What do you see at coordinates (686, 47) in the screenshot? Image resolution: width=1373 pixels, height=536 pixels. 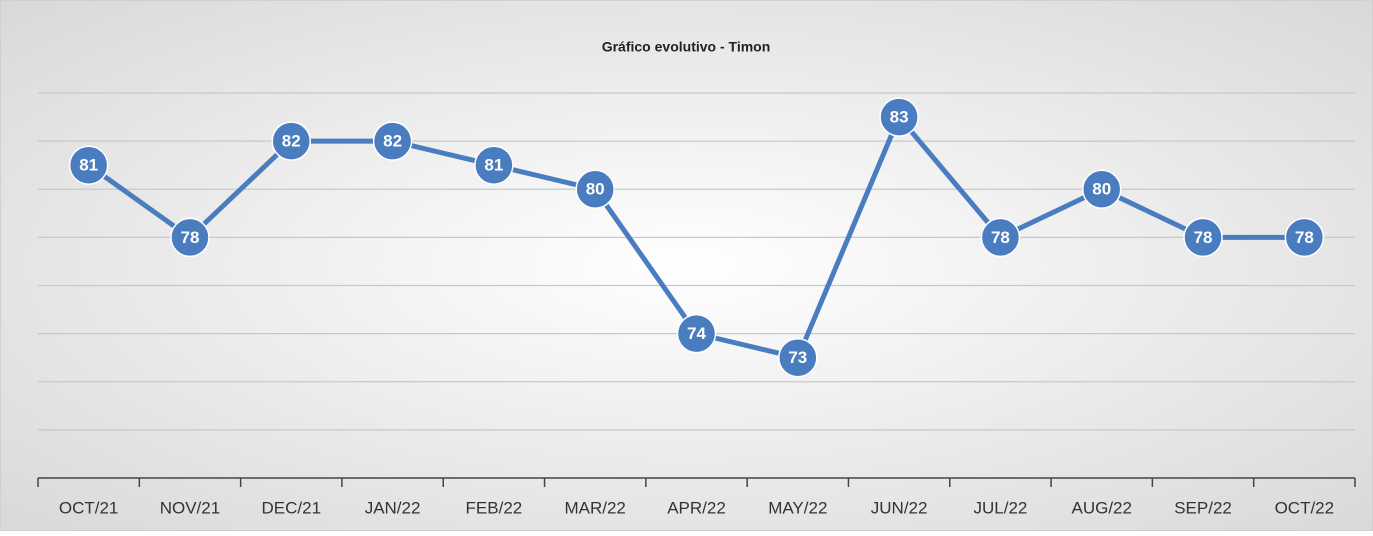 I see `chart-title: Gráfico evolutivo - Timon` at bounding box center [686, 47].